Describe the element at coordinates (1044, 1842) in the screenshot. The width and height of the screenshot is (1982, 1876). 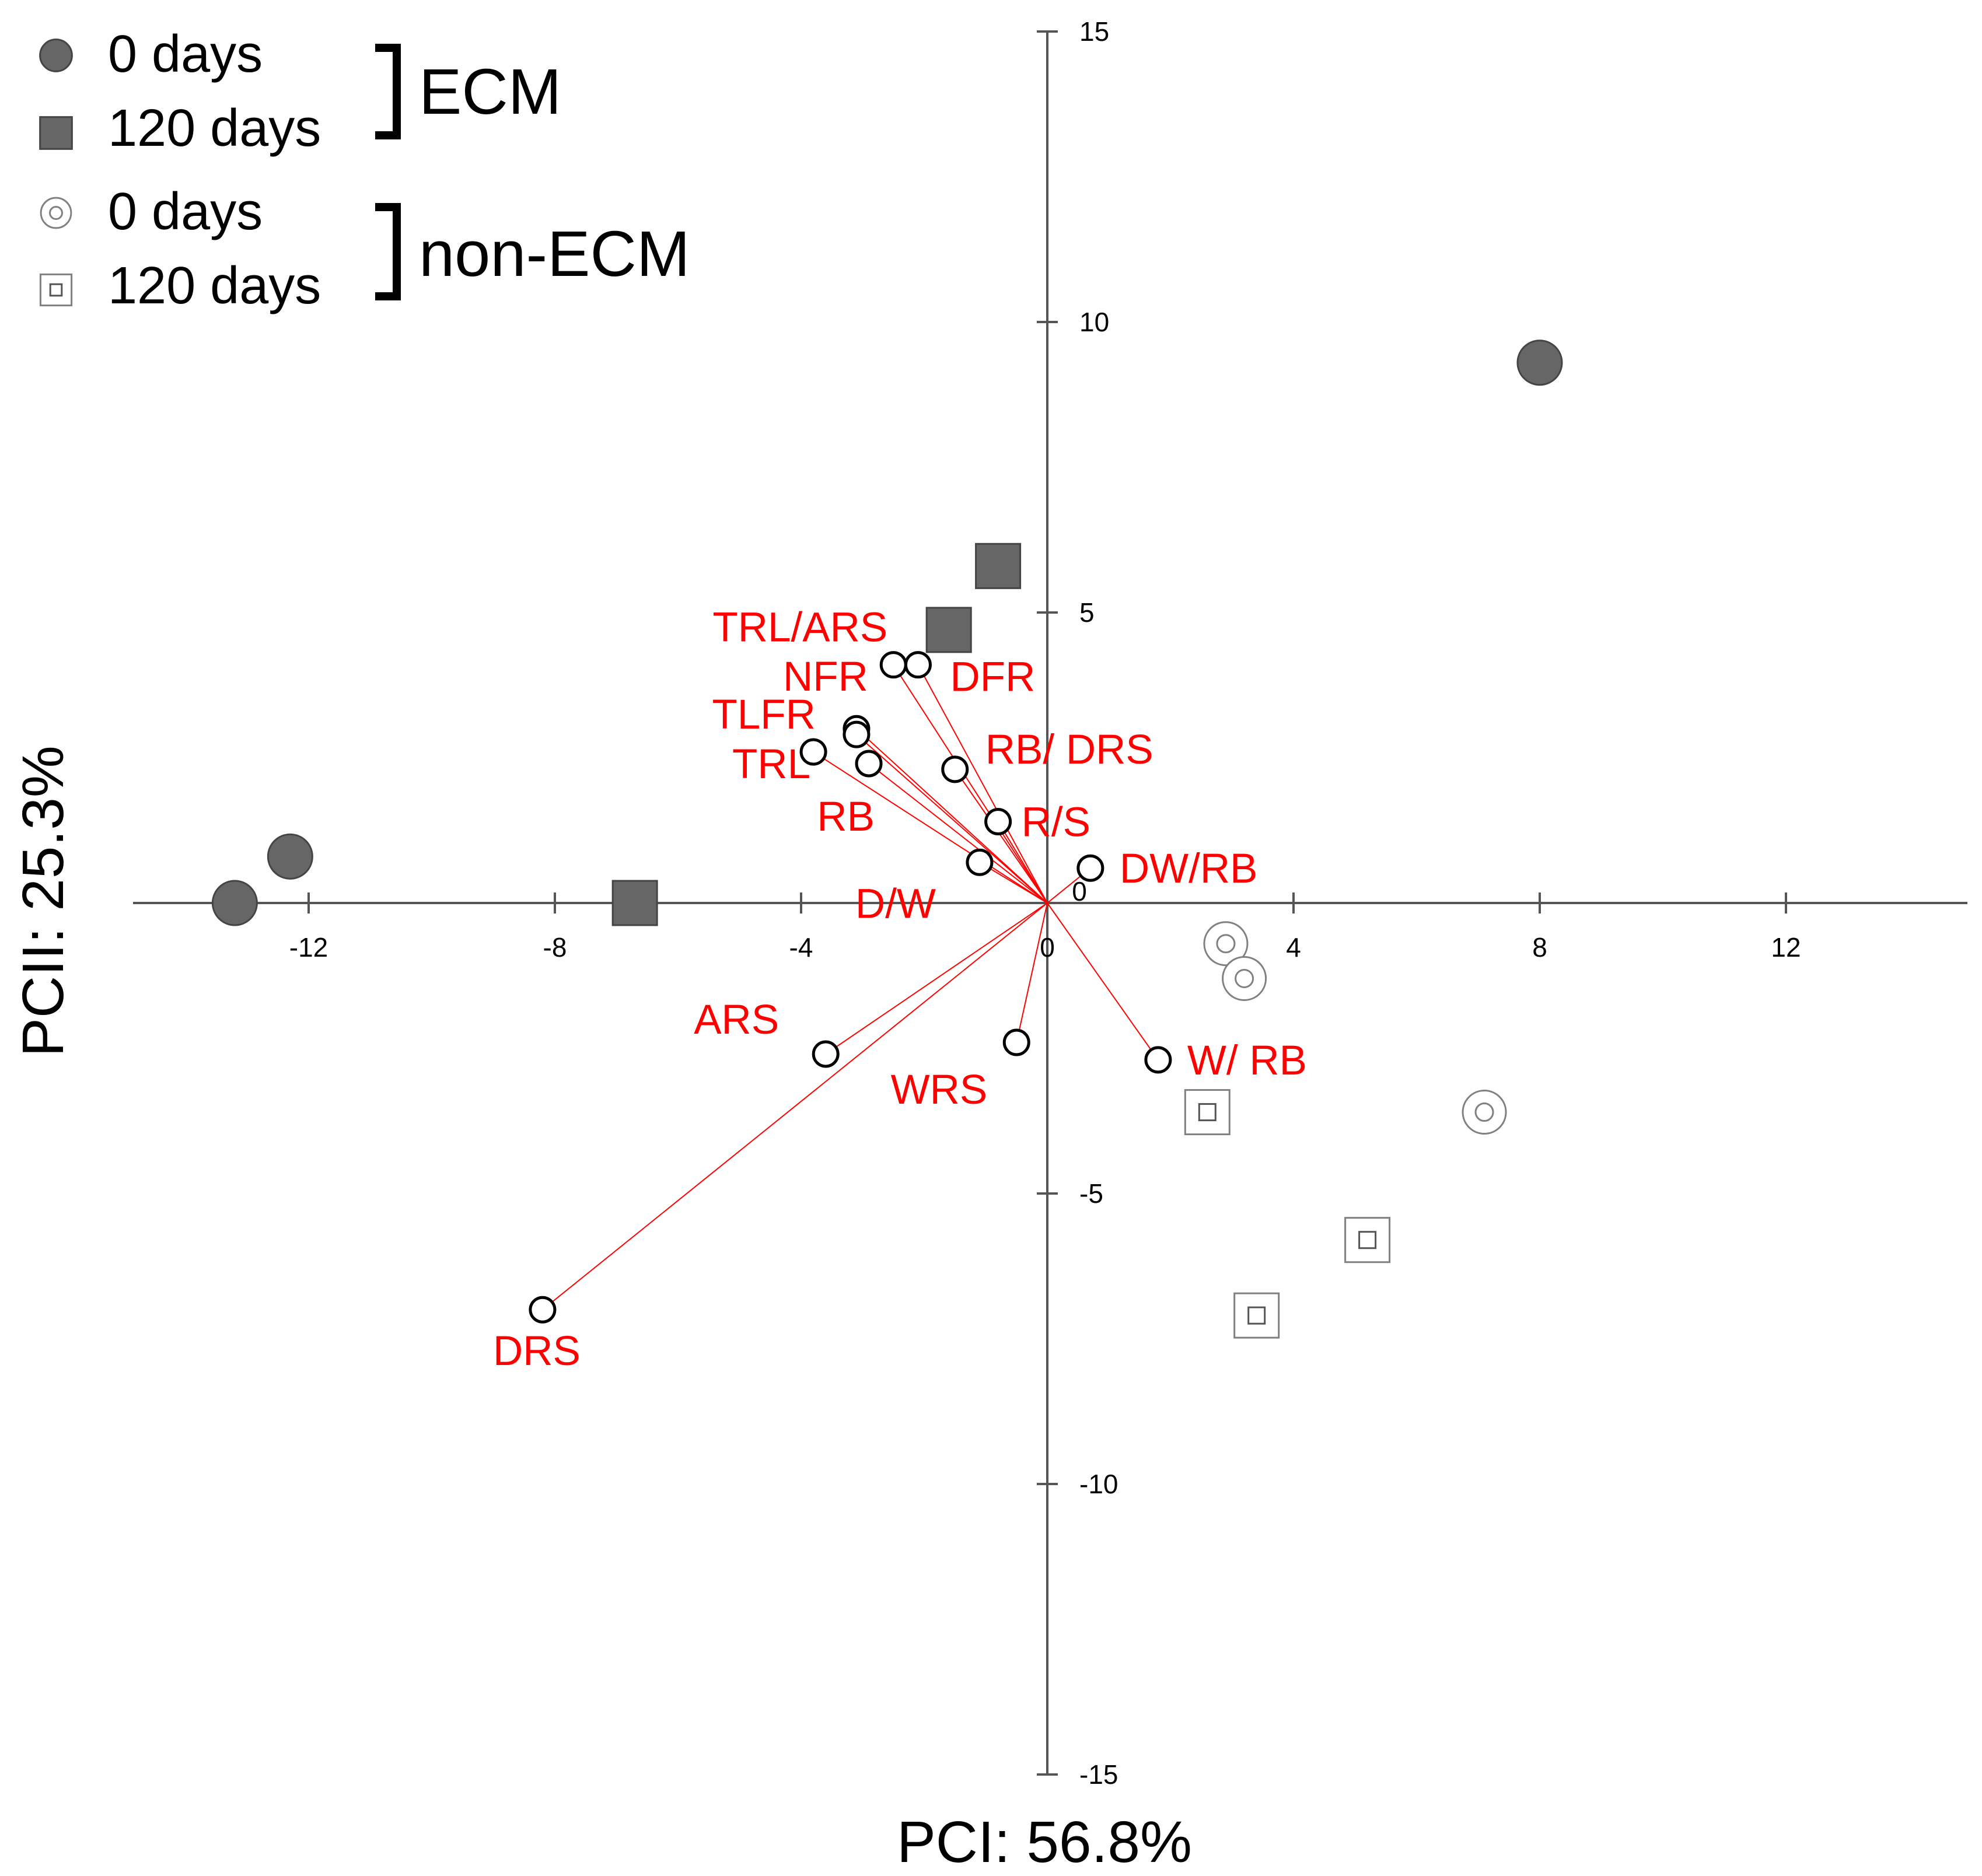
I see `x-axis-title: PCI: 56.8%` at that location.